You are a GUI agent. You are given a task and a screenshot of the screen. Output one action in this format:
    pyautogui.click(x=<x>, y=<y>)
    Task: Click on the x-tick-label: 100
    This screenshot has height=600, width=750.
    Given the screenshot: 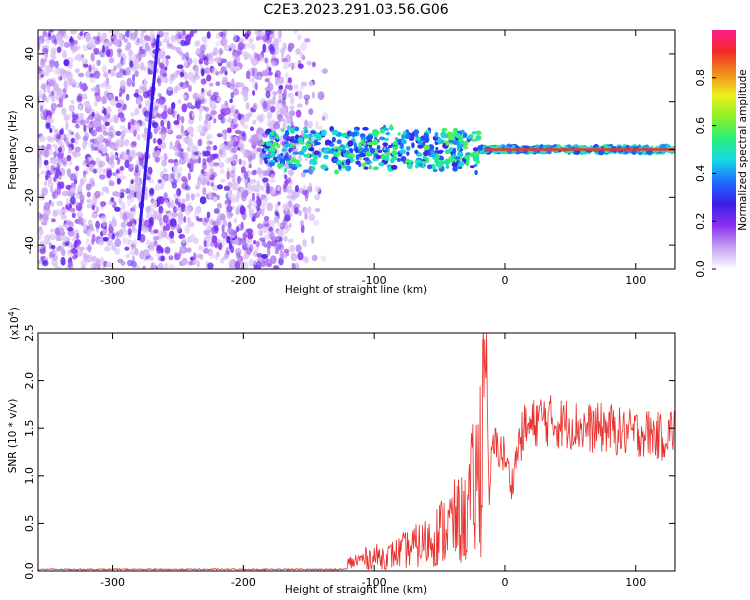 What is the action you would take?
    pyautogui.click(x=635, y=280)
    